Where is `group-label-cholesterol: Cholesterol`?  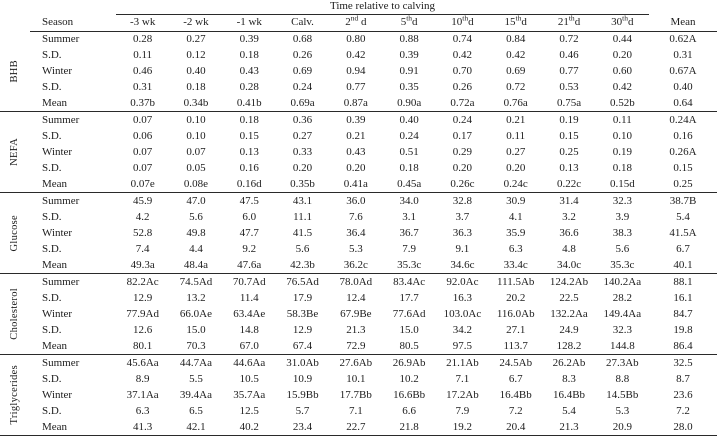 group-label-cholesterol: Cholesterol is located at coordinates (15, 314).